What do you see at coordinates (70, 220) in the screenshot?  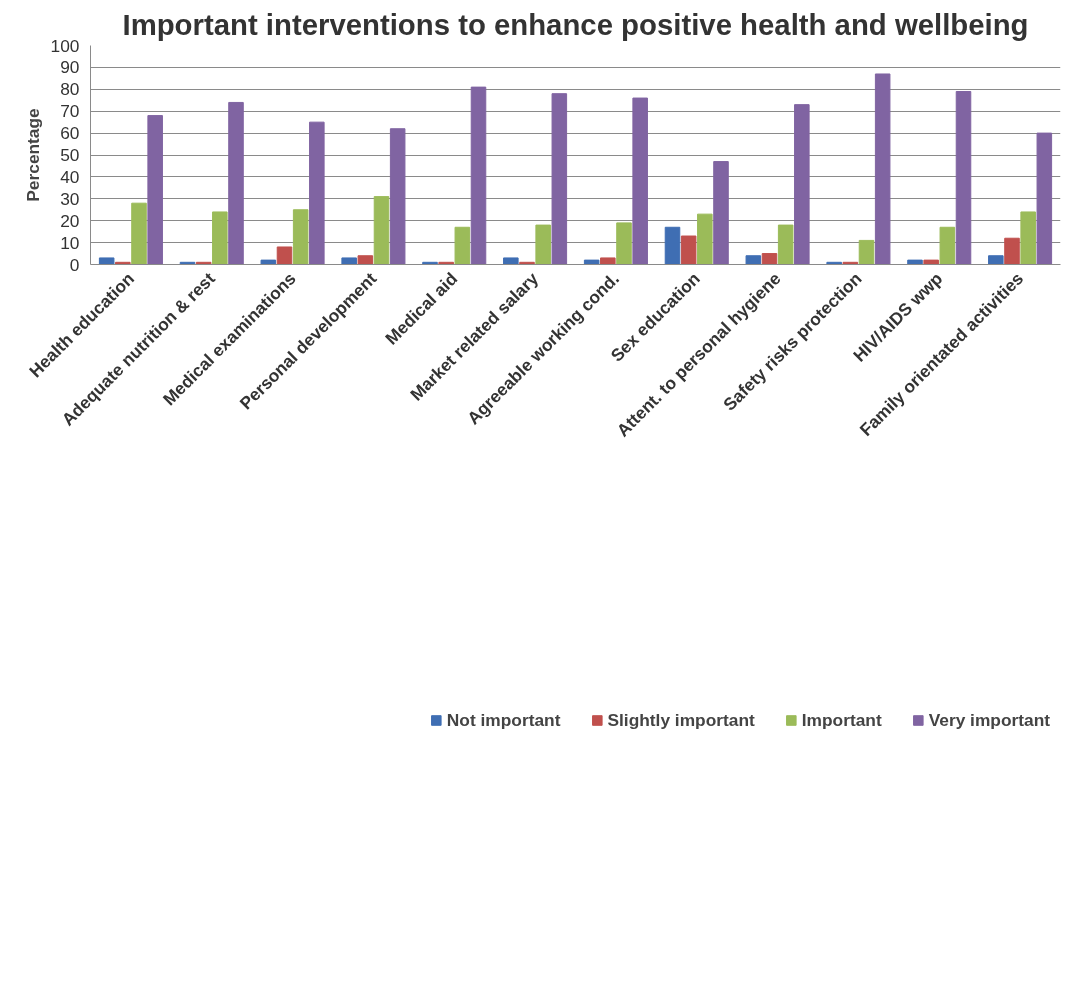 I see `y-tick-label: 20` at bounding box center [70, 220].